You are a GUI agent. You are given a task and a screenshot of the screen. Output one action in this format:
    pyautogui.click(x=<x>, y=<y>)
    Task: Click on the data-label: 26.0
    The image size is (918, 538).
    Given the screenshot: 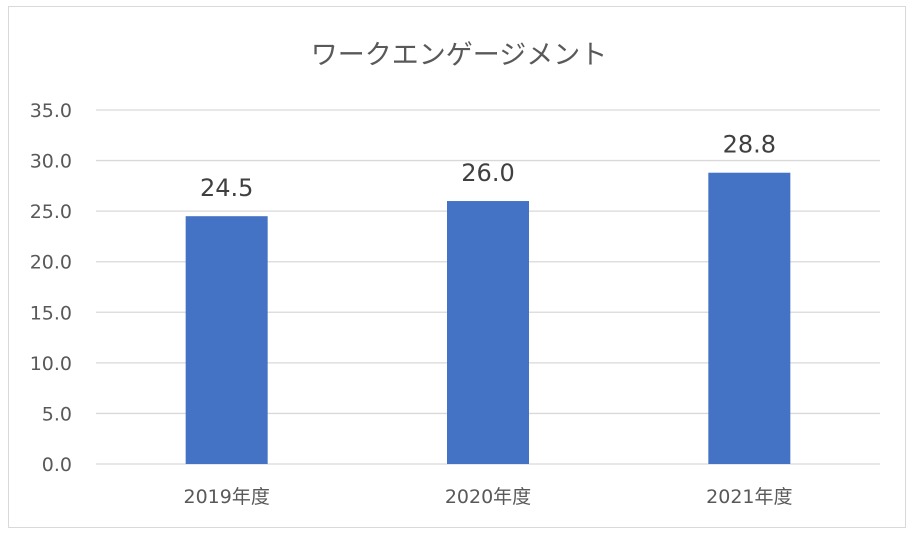 What is the action you would take?
    pyautogui.click(x=487, y=173)
    